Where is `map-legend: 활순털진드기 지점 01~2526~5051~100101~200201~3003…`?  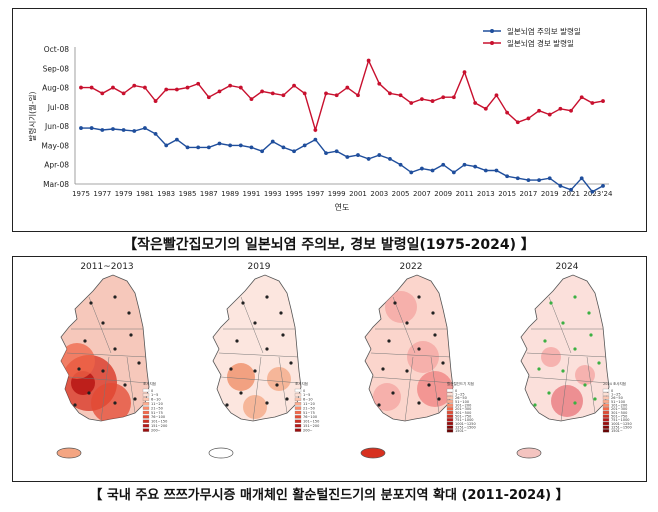 map-legend: 활순털진드기 지점 01~2526~5051~100101~200201~3003… is located at coordinates (461, 407).